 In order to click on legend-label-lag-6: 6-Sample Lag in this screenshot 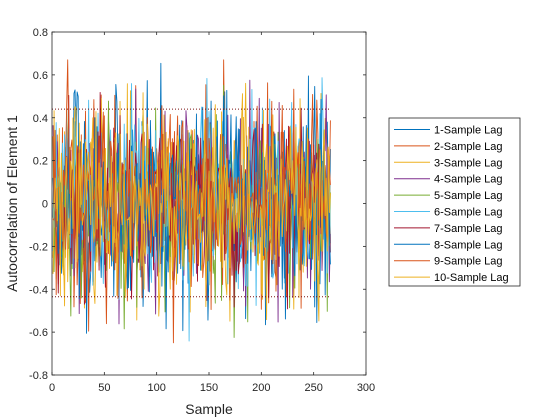, I will do `click(468, 213)`.